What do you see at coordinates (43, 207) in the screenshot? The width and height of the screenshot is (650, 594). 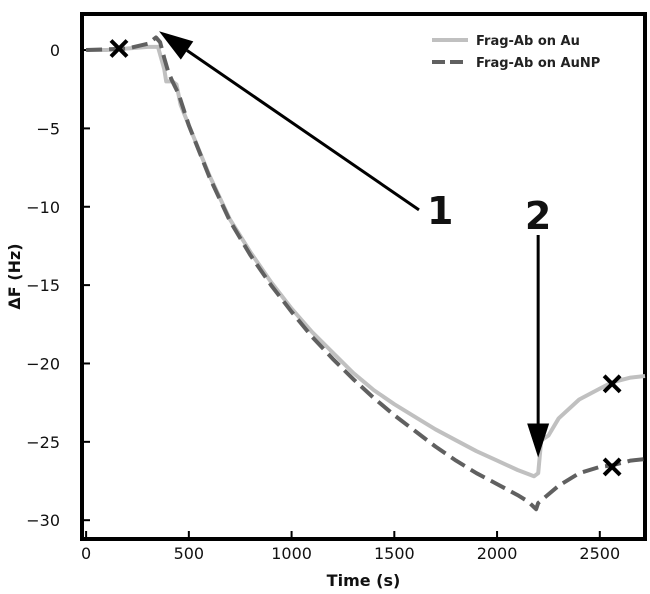 I see `y-tick-label: −10` at bounding box center [43, 207].